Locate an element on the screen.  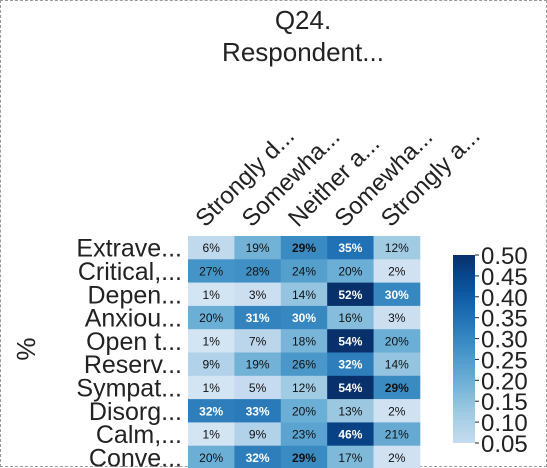
colorbar-tick-label: 0.35 is located at coordinates (504, 319).